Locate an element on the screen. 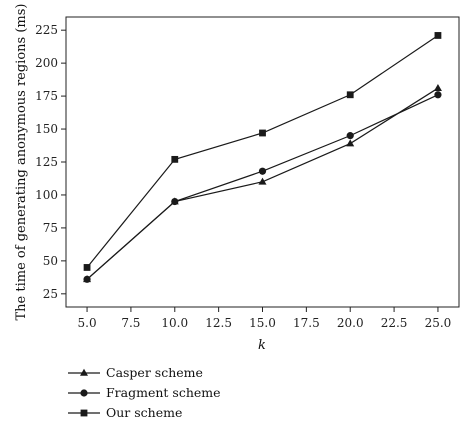 This screenshot has height=435, width=474. x-tick-label: 10.0 is located at coordinates (174, 323).